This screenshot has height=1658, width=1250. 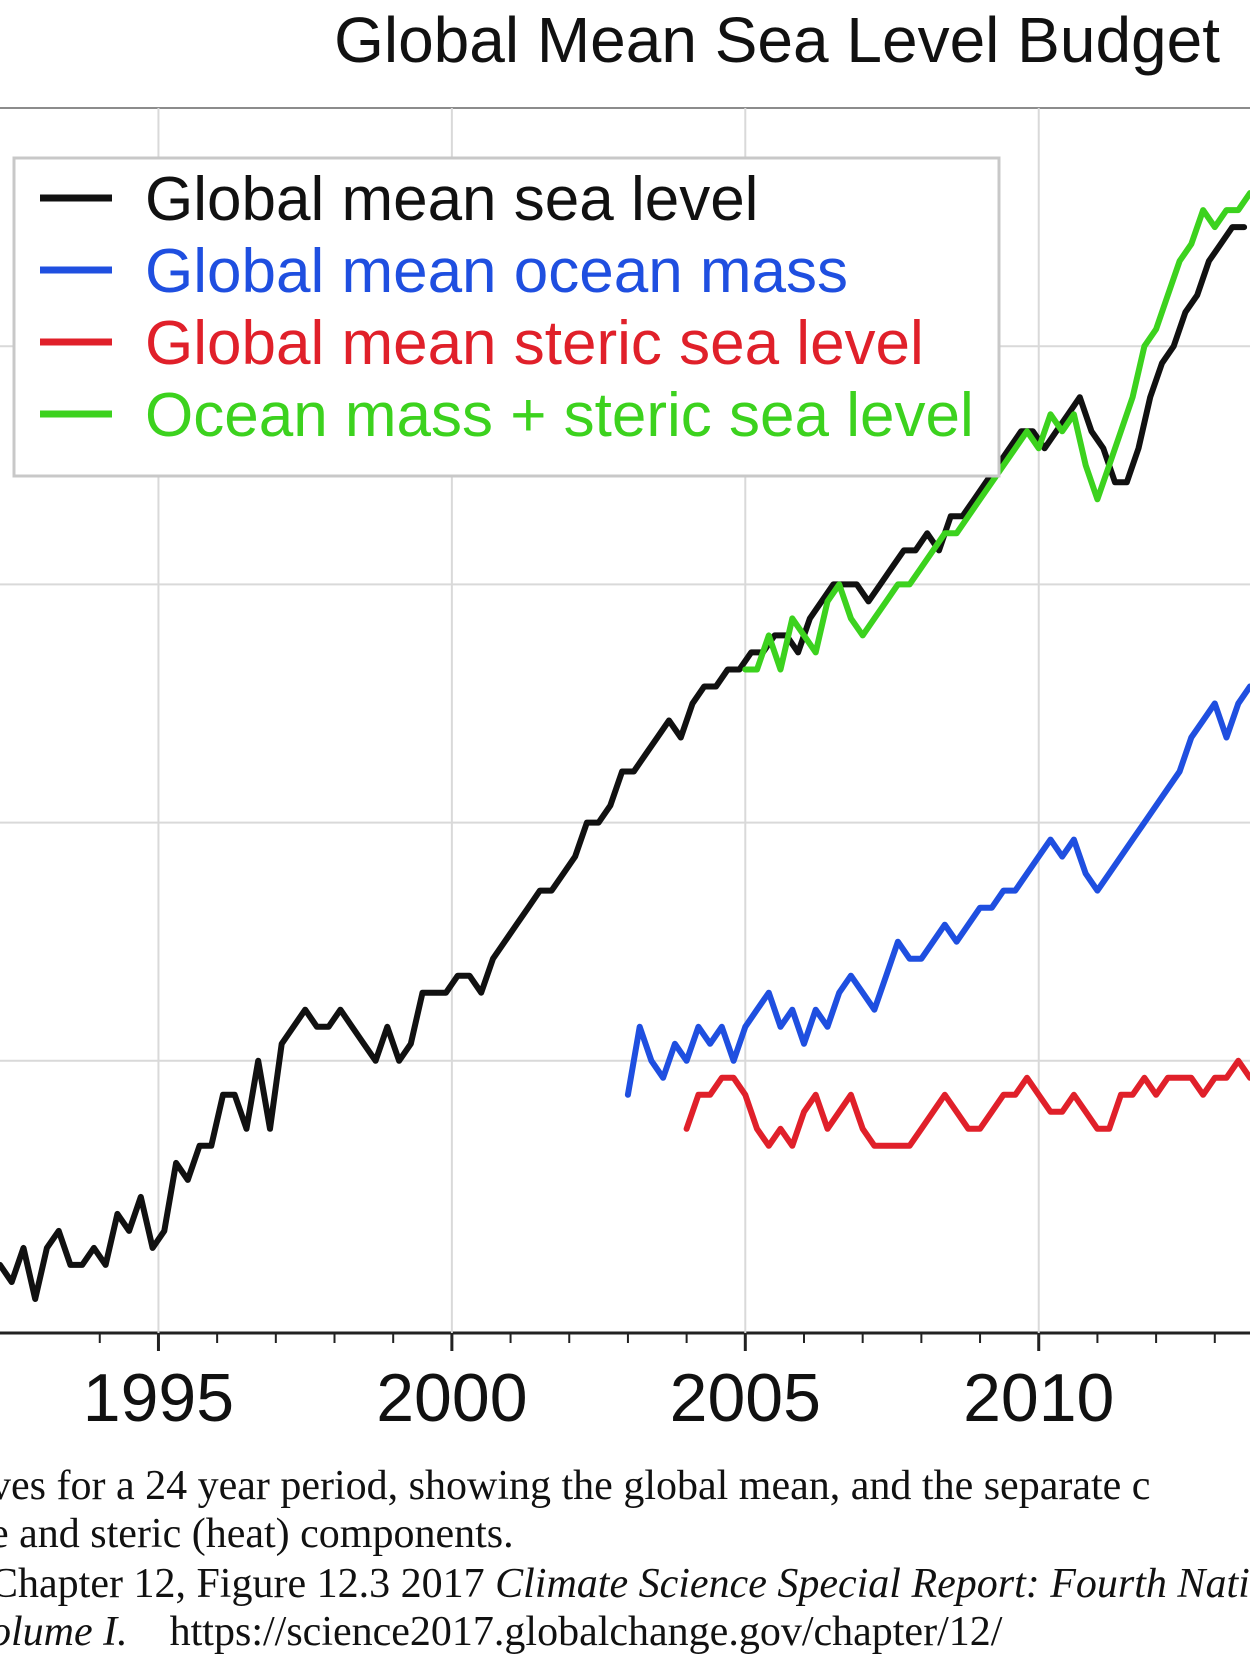 What do you see at coordinates (257, 1534) in the screenshot?
I see `caption-line-2: e and steric (heat) components.` at bounding box center [257, 1534].